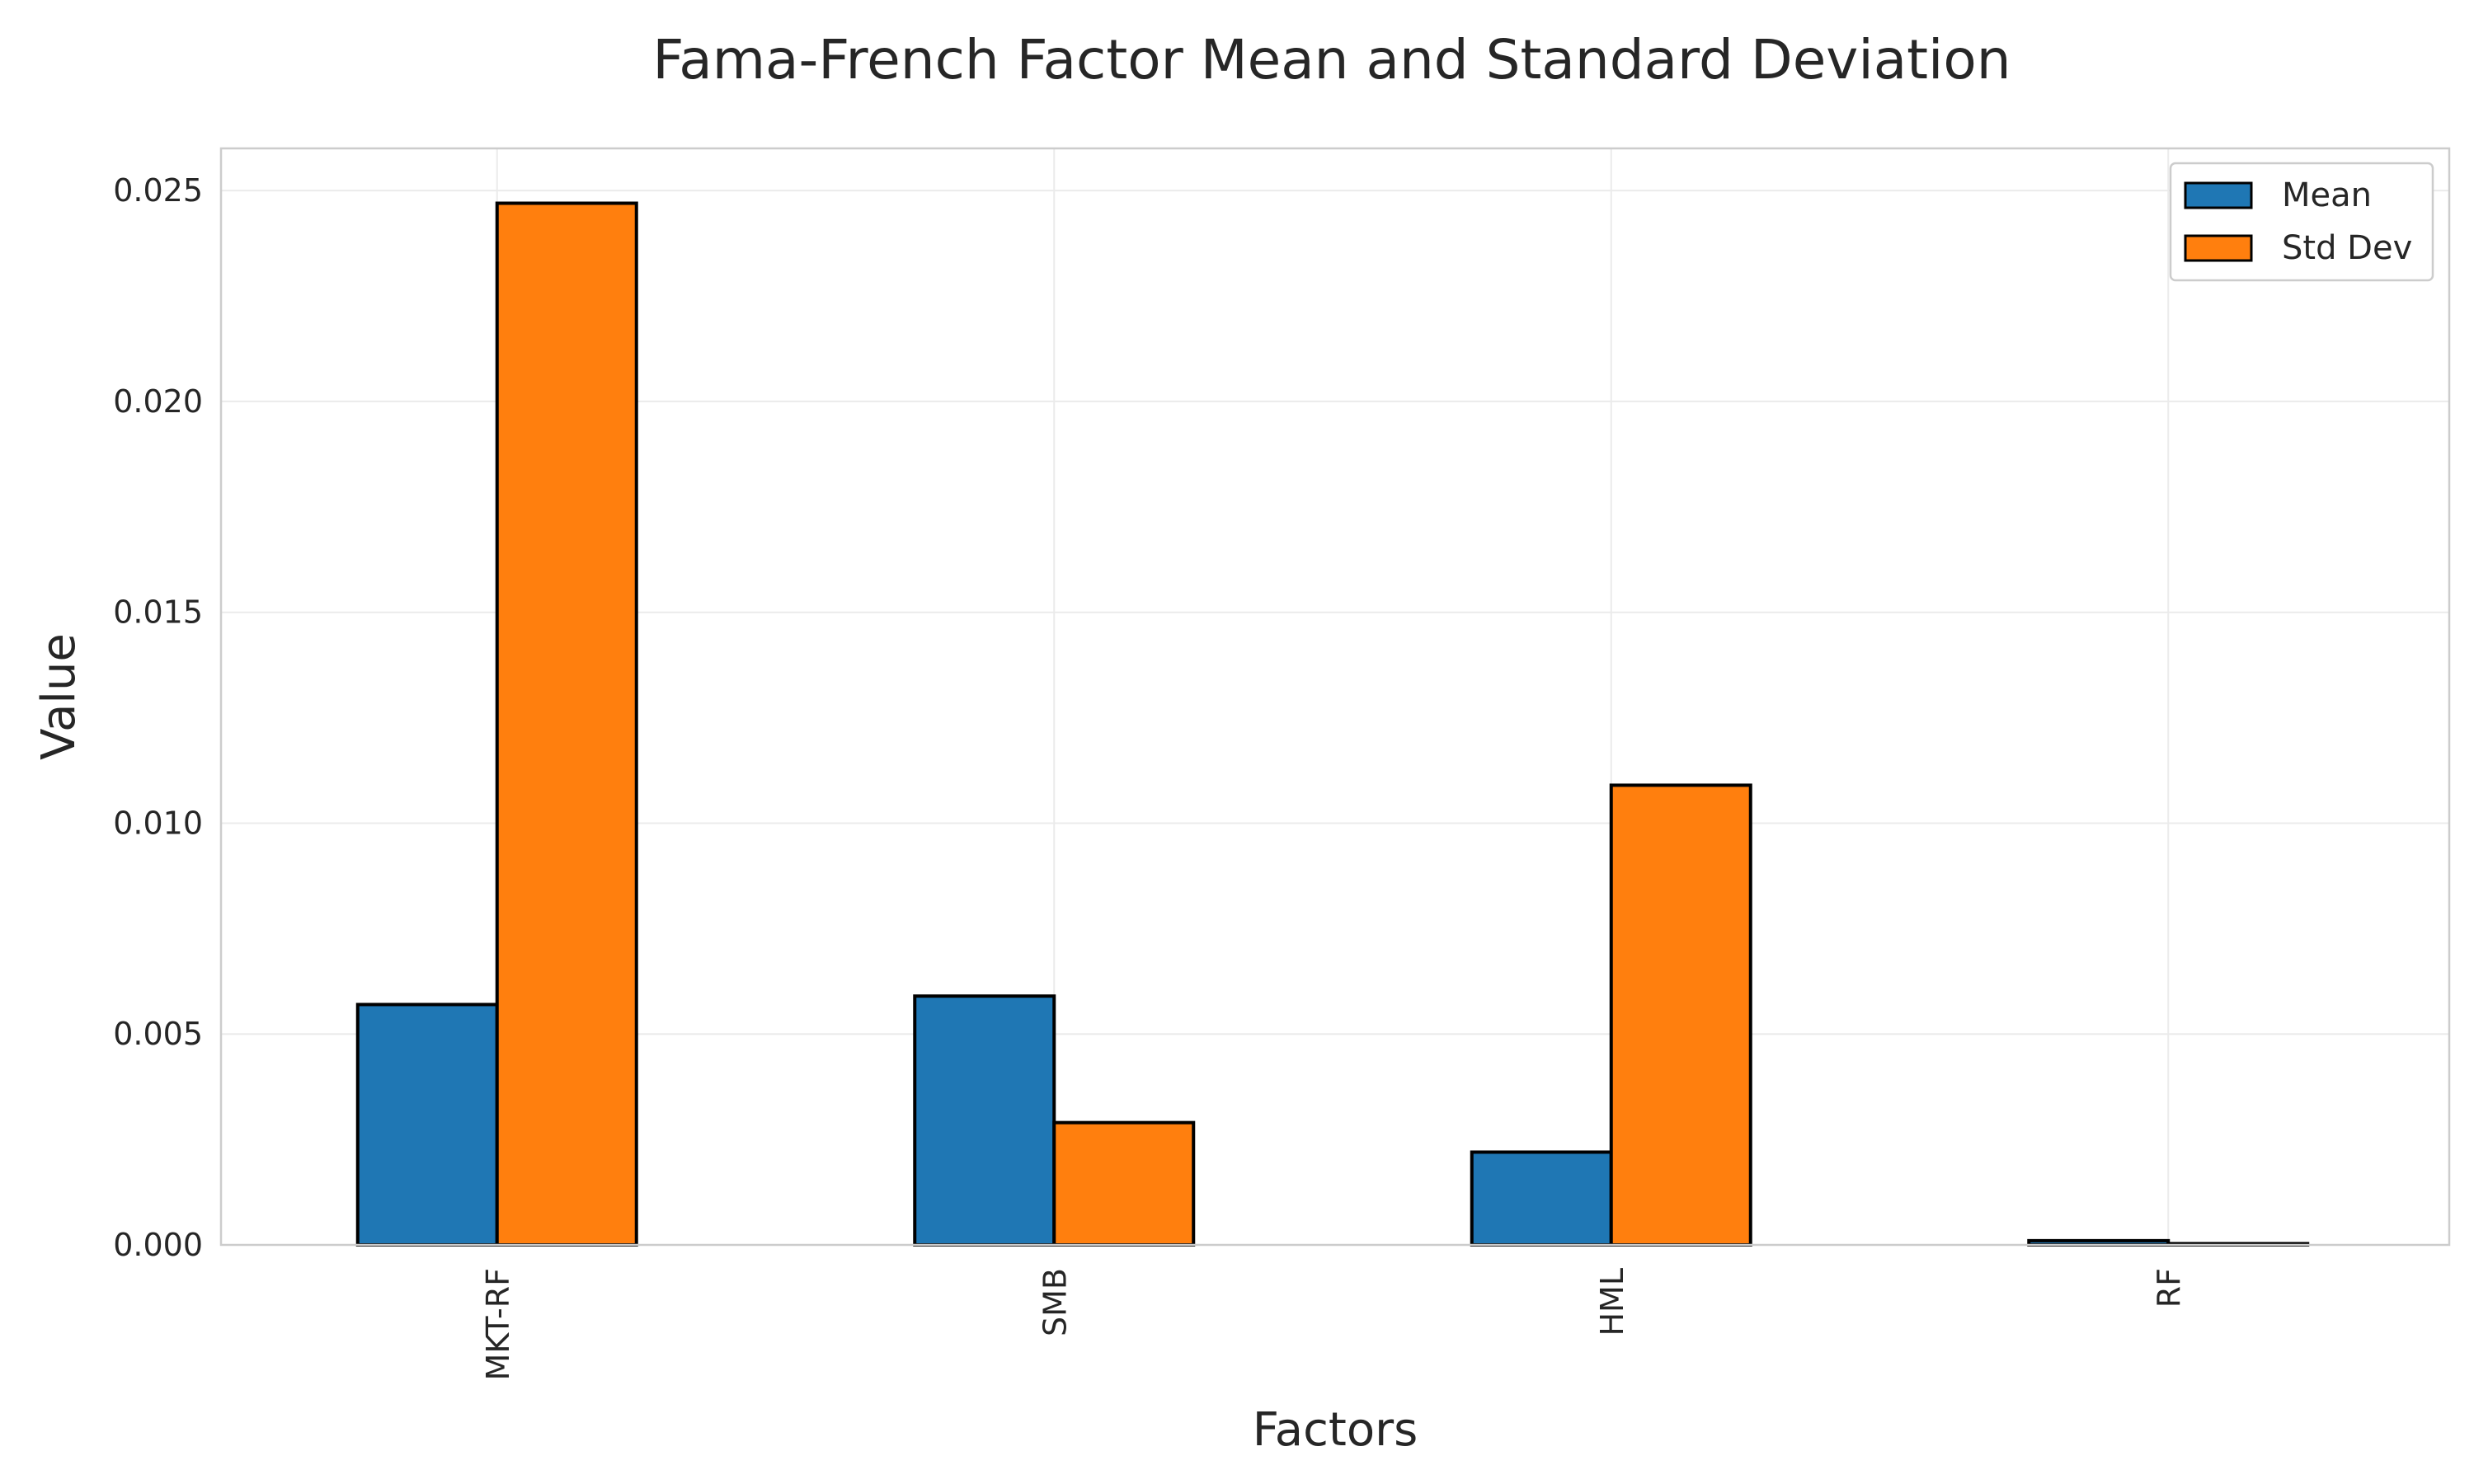  Describe the element at coordinates (158, 1034) in the screenshot. I see `y-tick-label: 0.005` at that location.